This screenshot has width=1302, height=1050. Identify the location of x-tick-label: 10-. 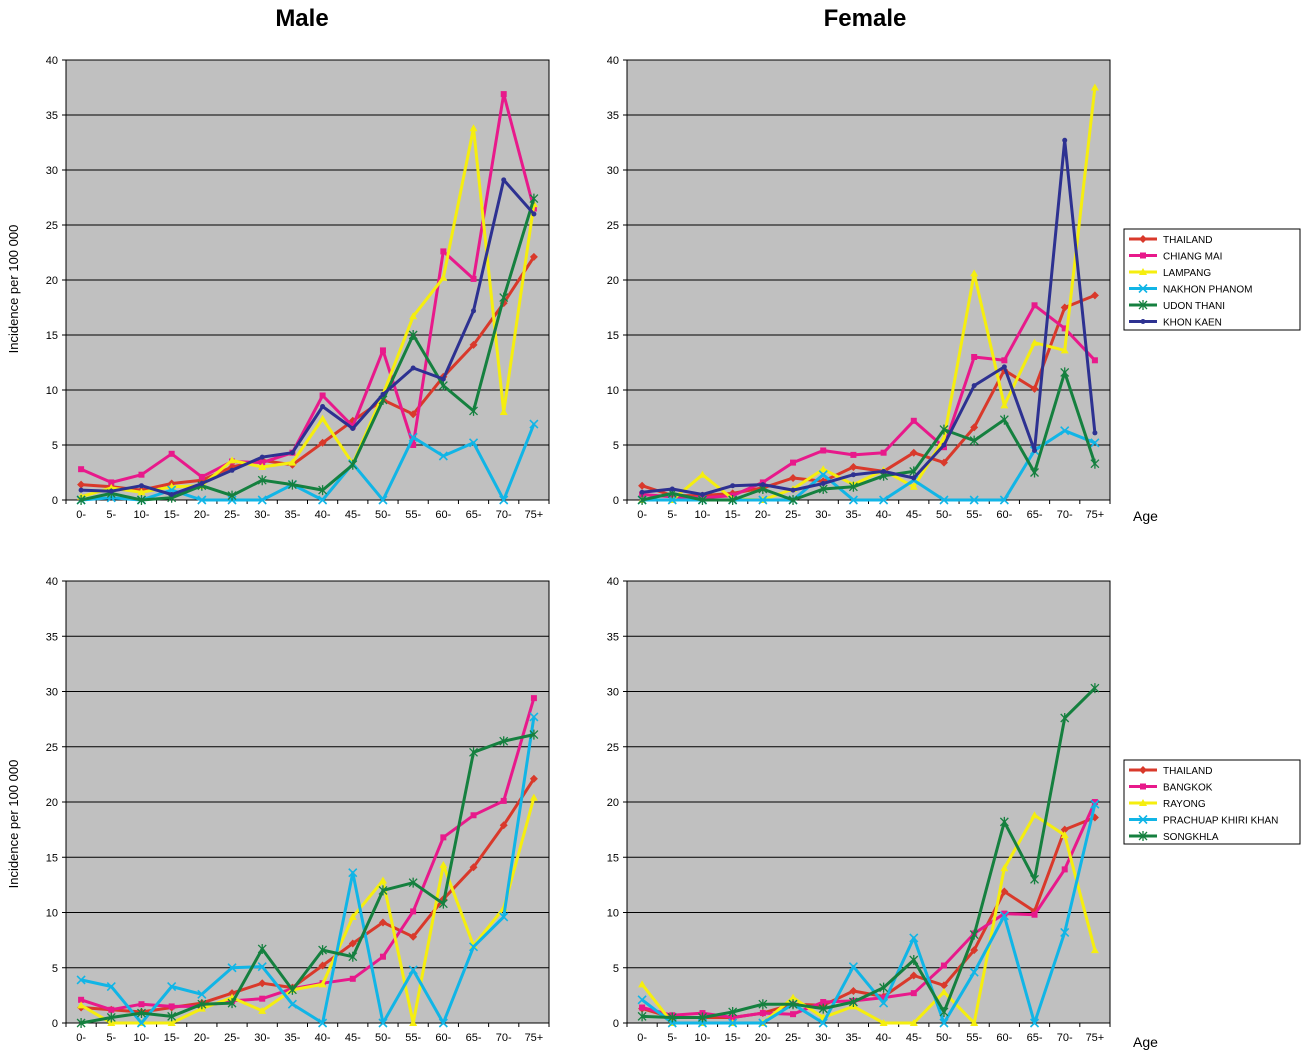
(703, 1038).